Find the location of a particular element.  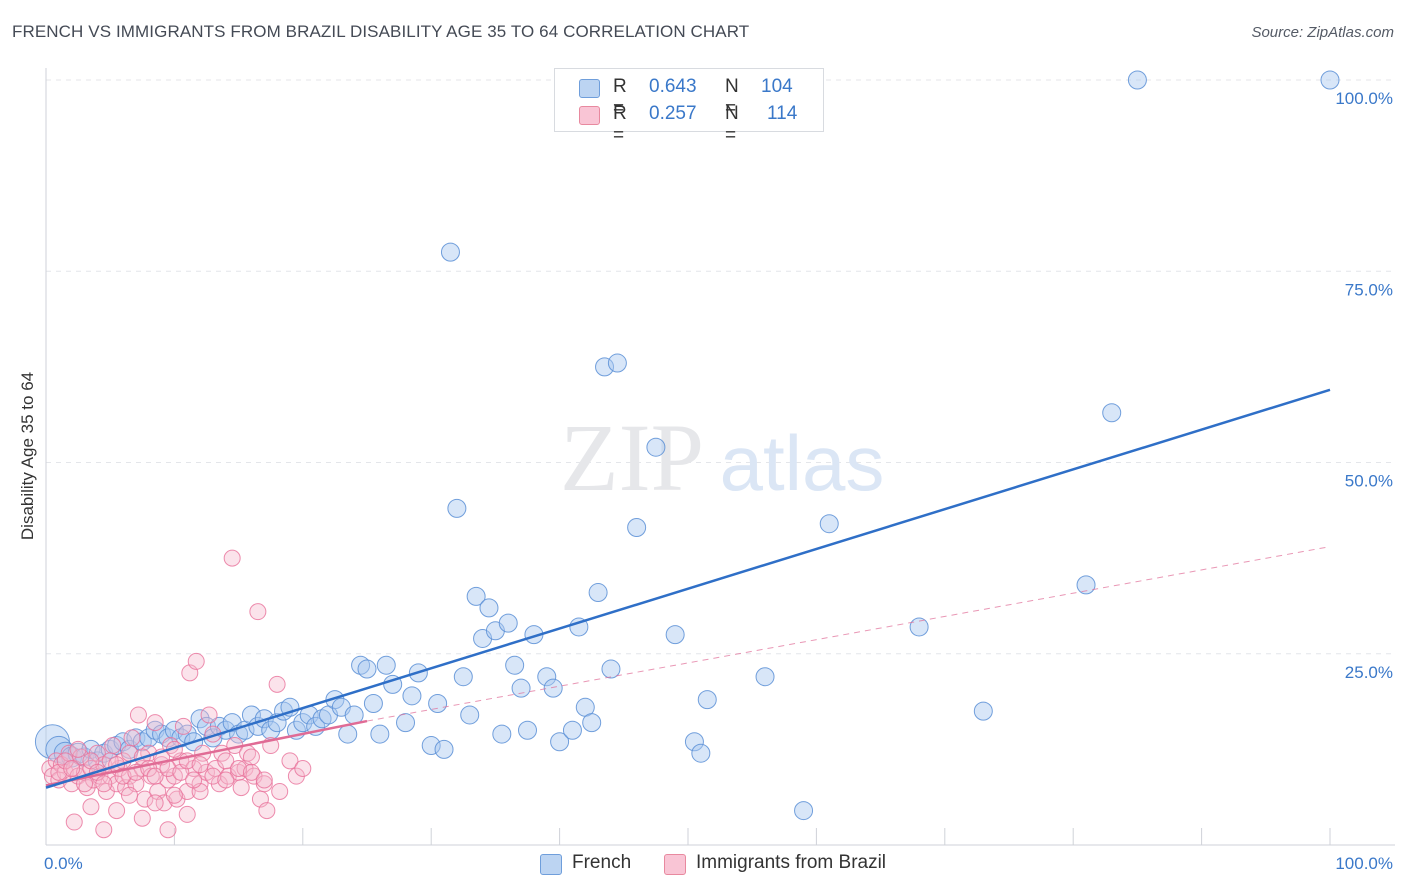

x-tick-label: 0.0% is located at coordinates (63, 863).